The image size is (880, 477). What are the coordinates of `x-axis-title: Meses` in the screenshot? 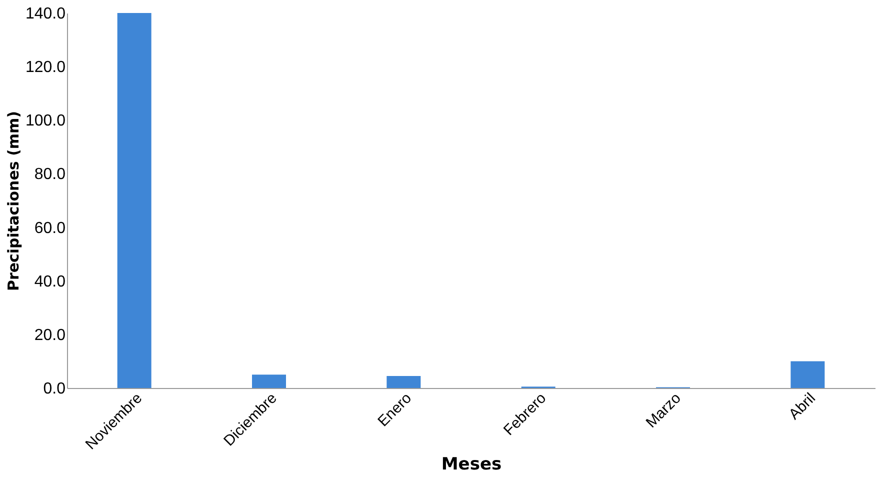 It's located at (471, 464).